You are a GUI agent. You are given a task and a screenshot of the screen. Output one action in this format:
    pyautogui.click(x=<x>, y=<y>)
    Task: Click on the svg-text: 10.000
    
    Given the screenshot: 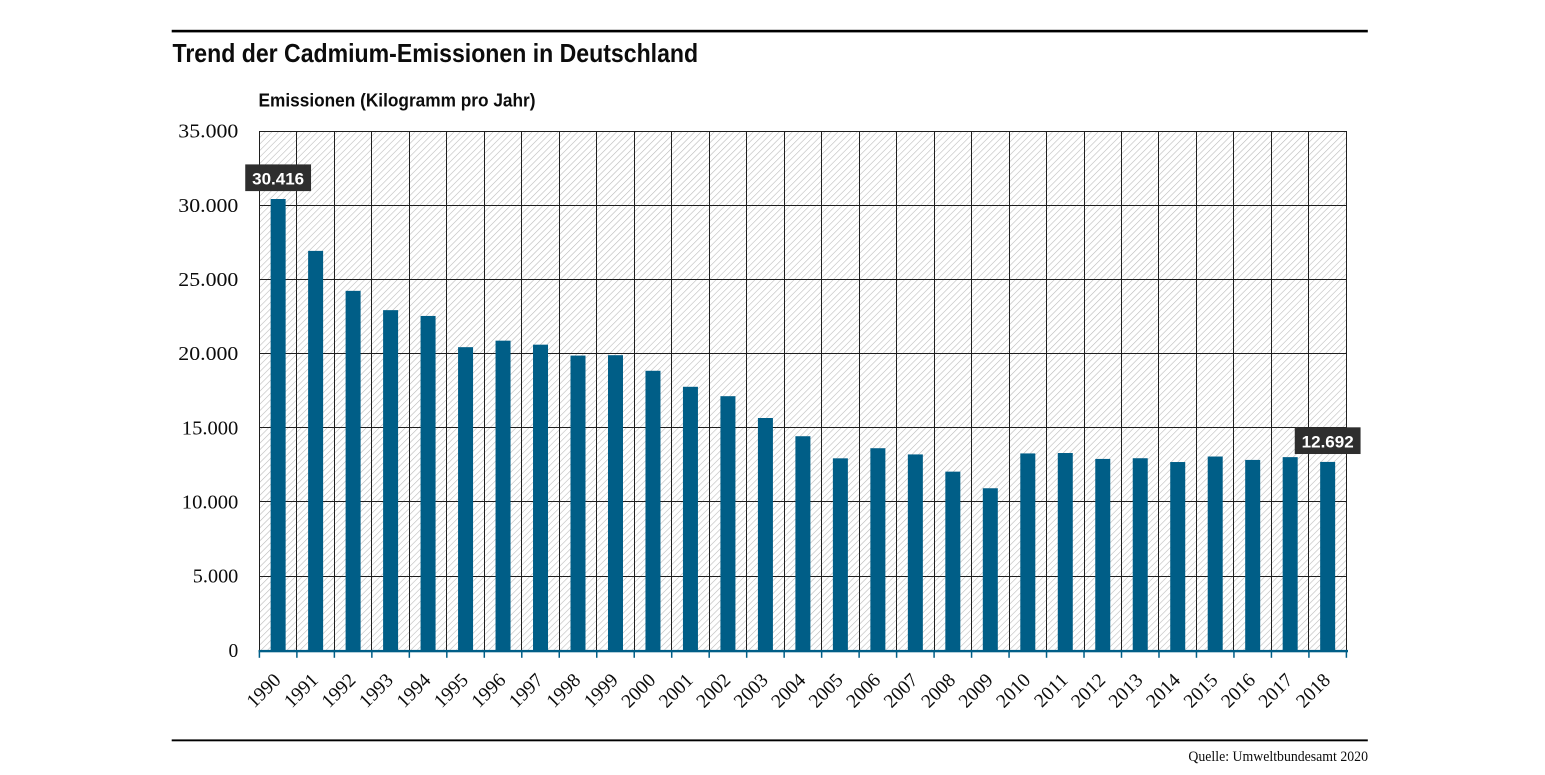 What is the action you would take?
    pyautogui.click(x=210, y=502)
    